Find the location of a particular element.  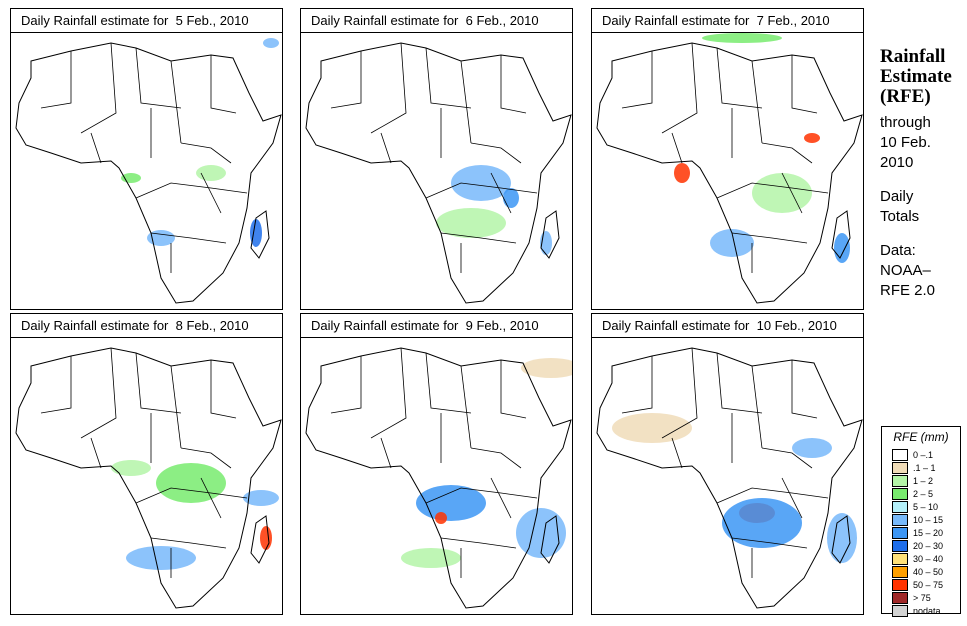

caption-daily: Daily is located at coordinates (897, 196).